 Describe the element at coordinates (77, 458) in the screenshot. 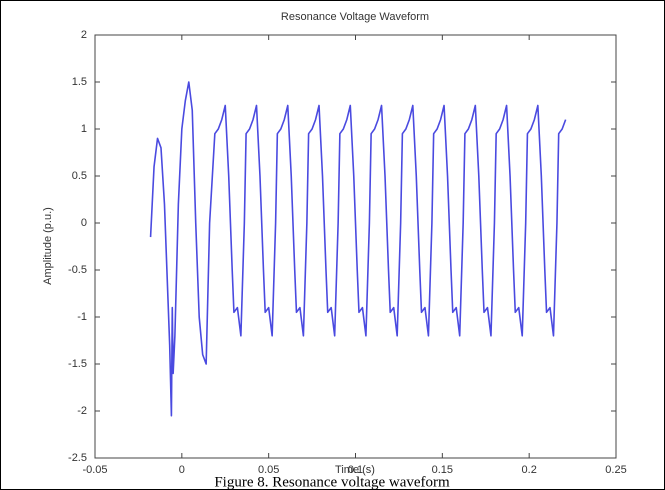

I see `y-tick-label: -2.5` at that location.